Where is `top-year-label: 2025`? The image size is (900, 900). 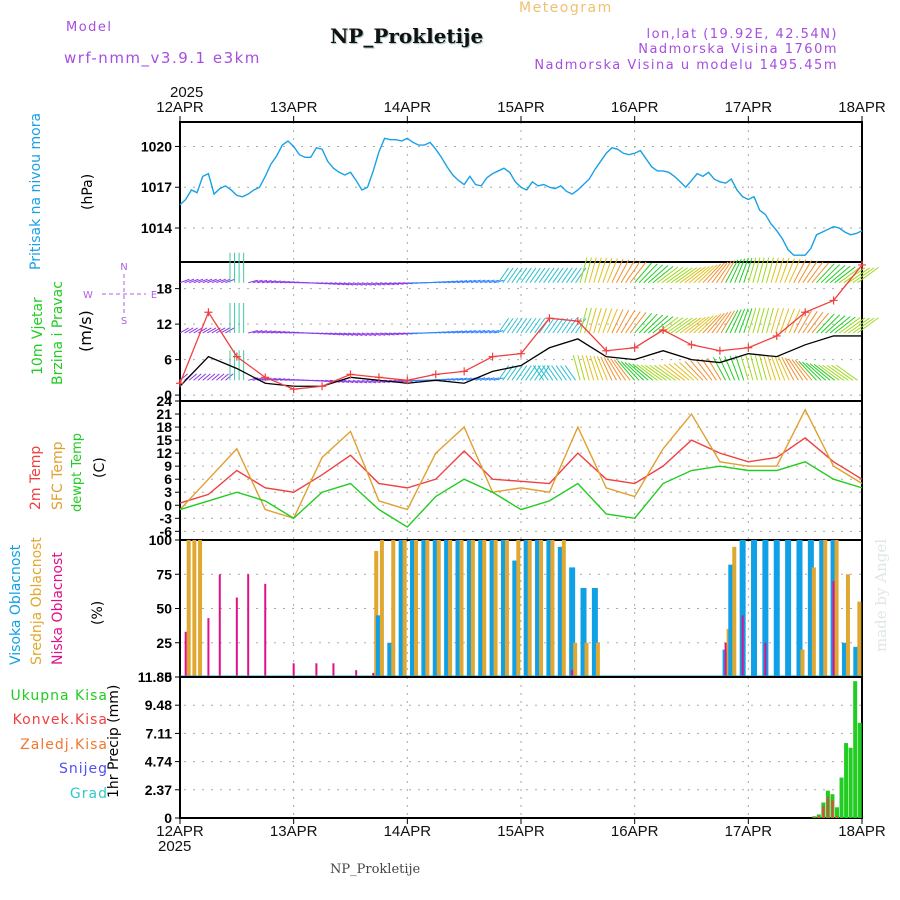 top-year-label: 2025 is located at coordinates (187, 92).